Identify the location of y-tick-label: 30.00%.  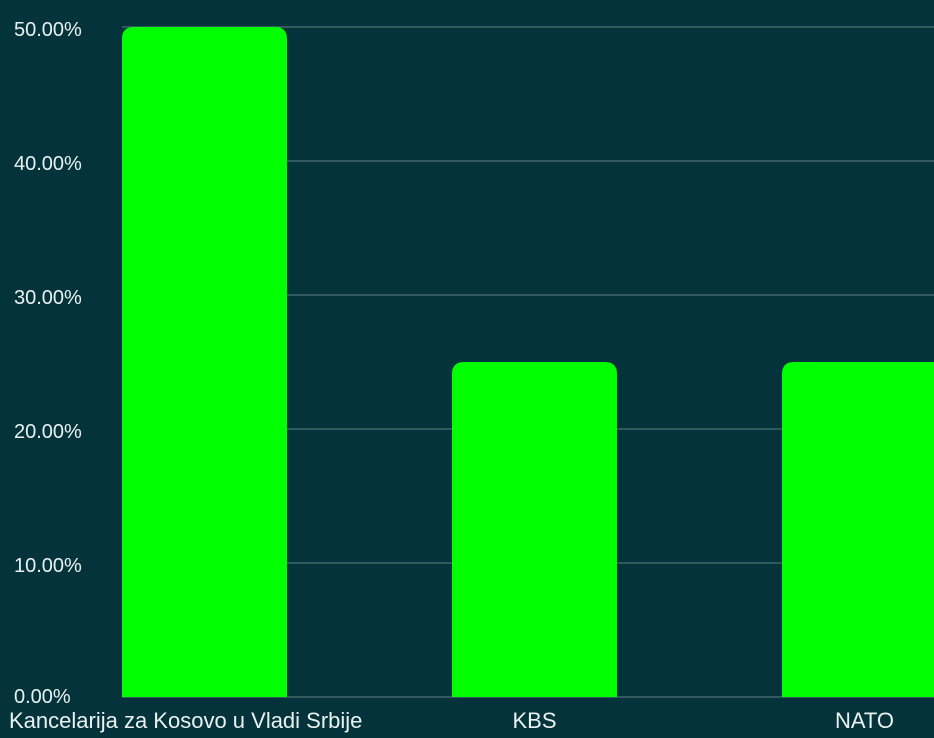
(48, 298).